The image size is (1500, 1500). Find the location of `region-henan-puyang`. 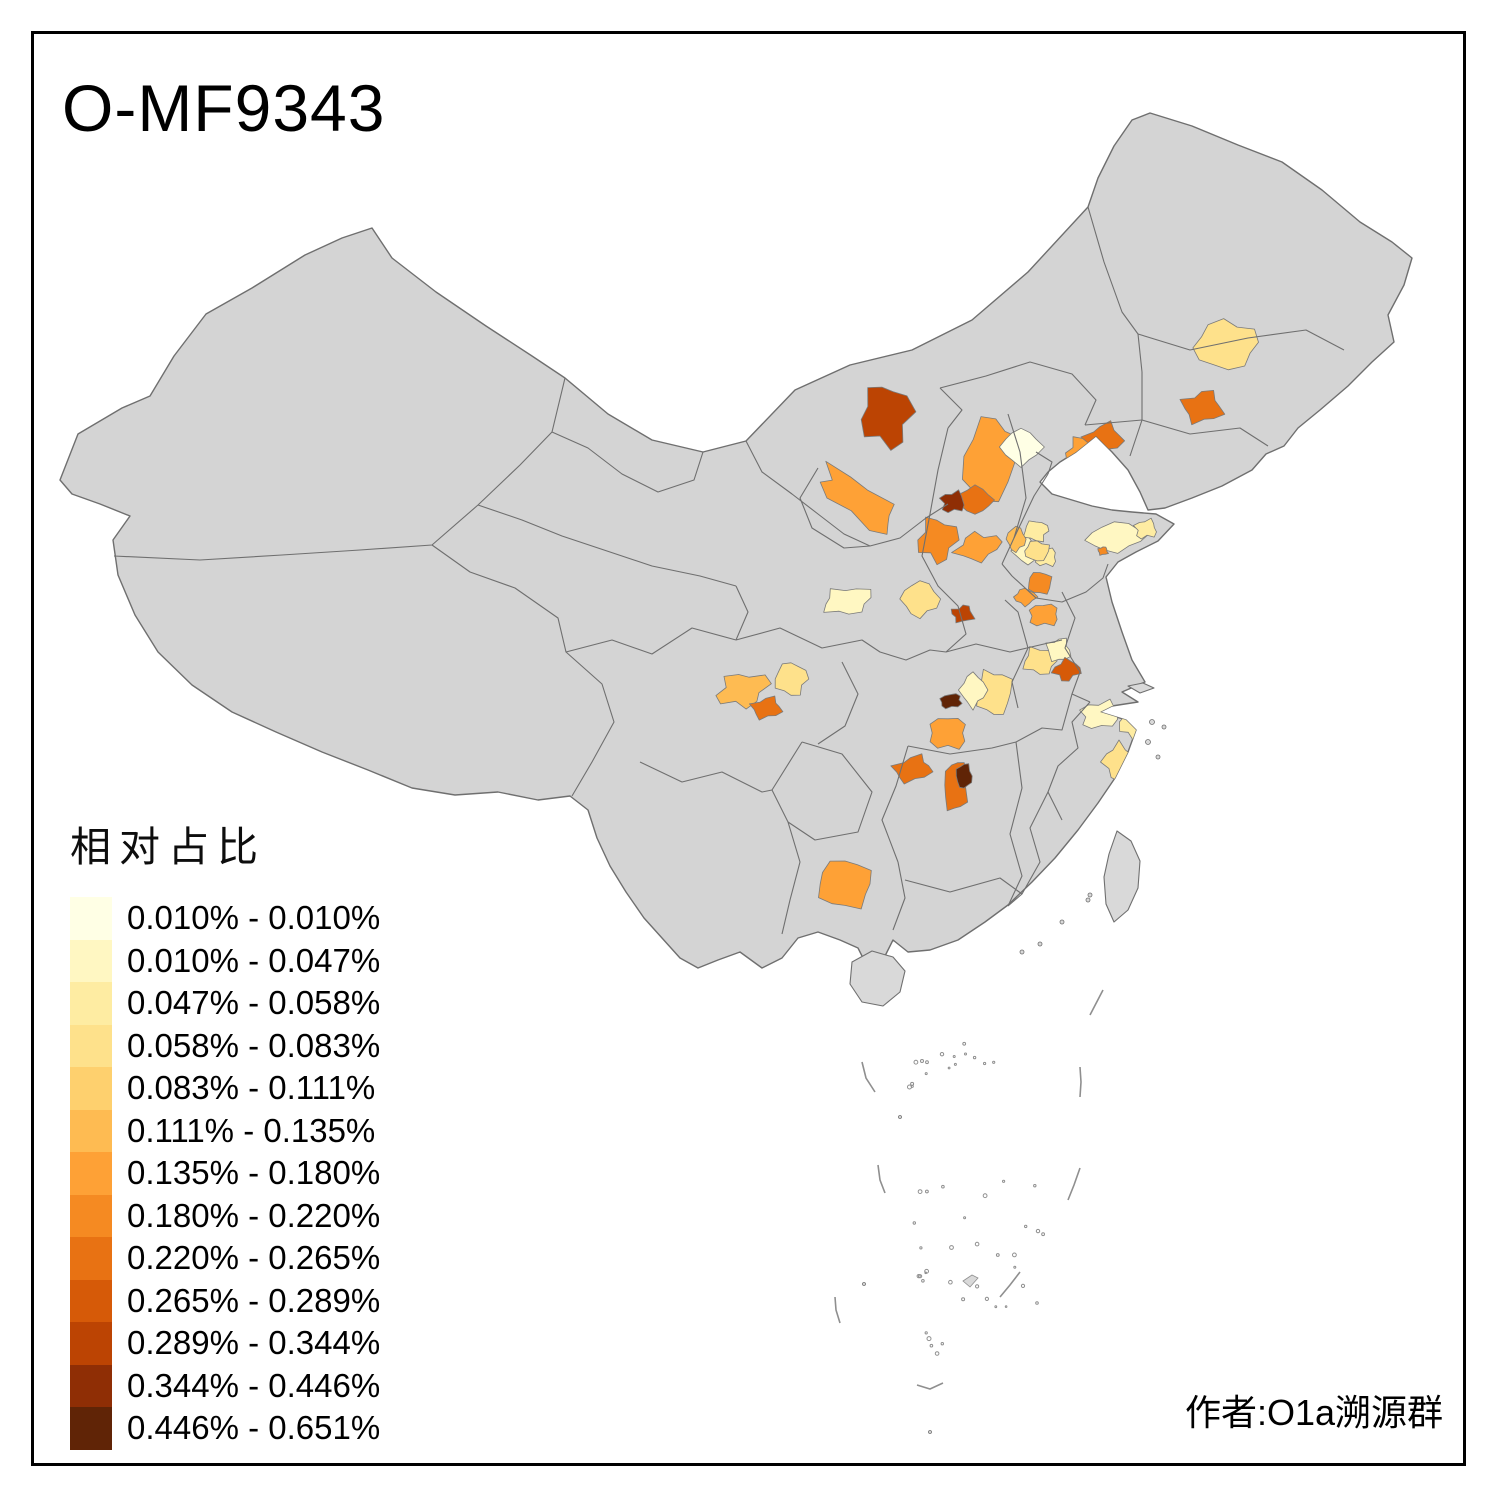

region-henan-puyang is located at coordinates (1026, 597).